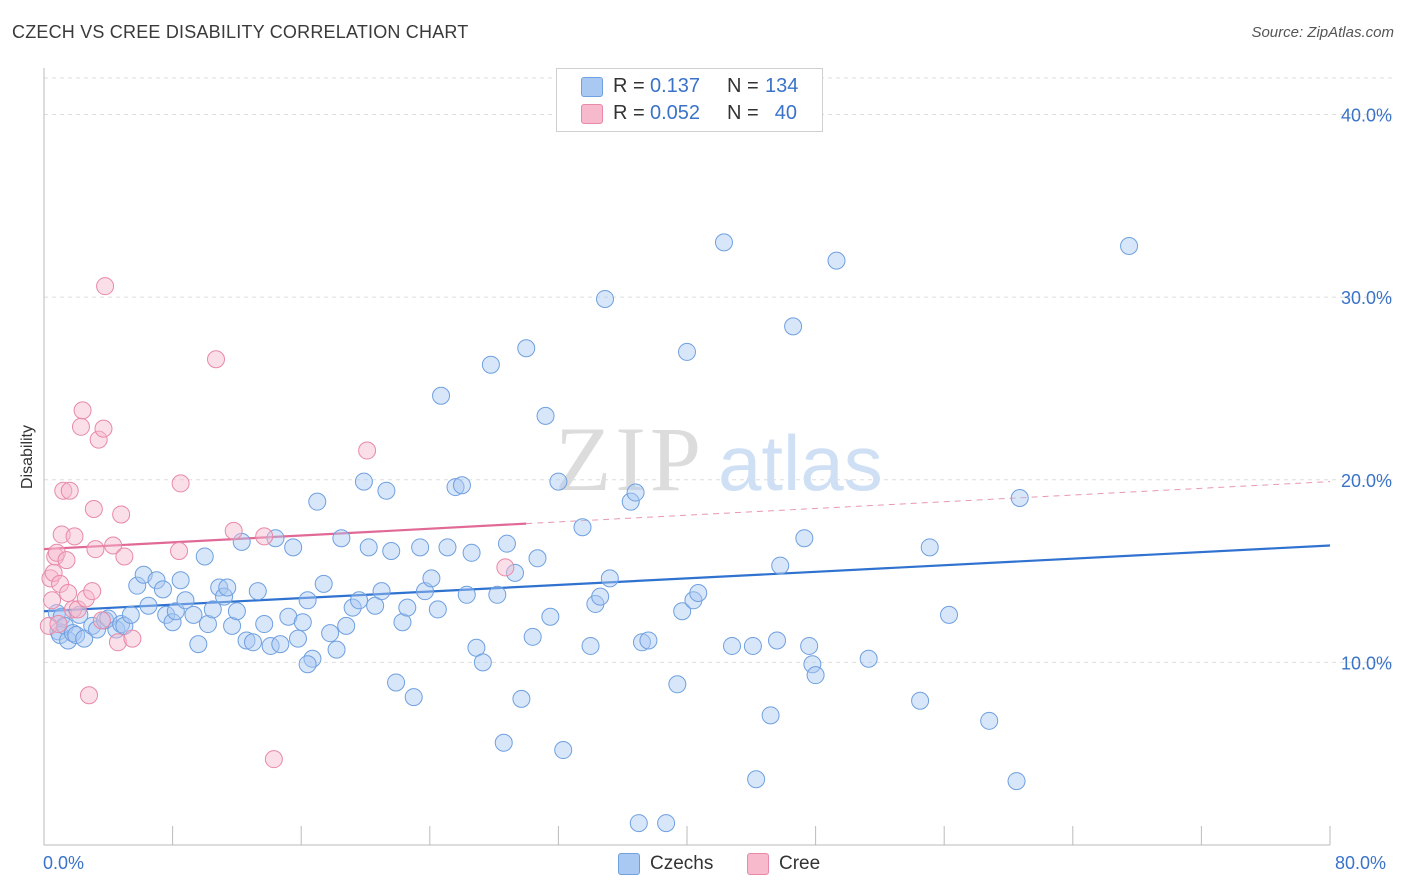  What do you see at coordinates (687, 578) in the screenshot?
I see `czechs-trend-line` at bounding box center [687, 578].